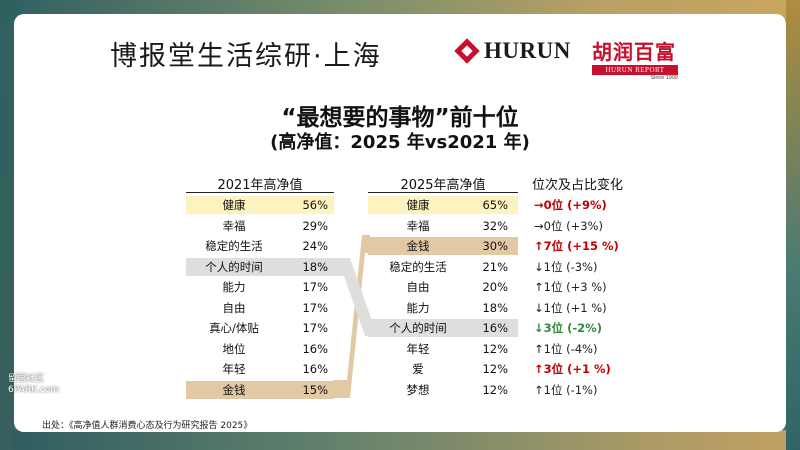 This screenshot has width=800, height=450. Describe the element at coordinates (634, 52) in the screenshot. I see `hurun-cn-wordmark: 胡润百富` at that location.